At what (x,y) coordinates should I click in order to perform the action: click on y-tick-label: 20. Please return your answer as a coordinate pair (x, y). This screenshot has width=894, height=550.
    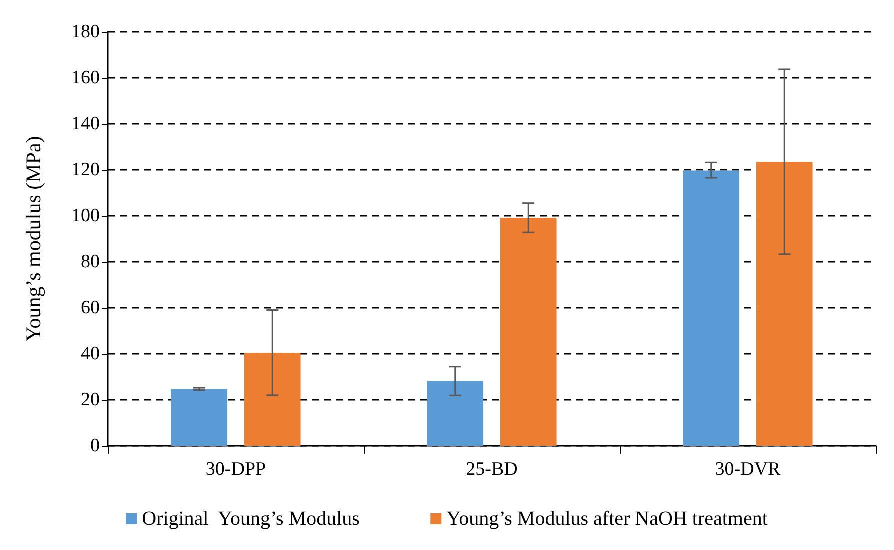
    Looking at the image, I should click on (90, 400).